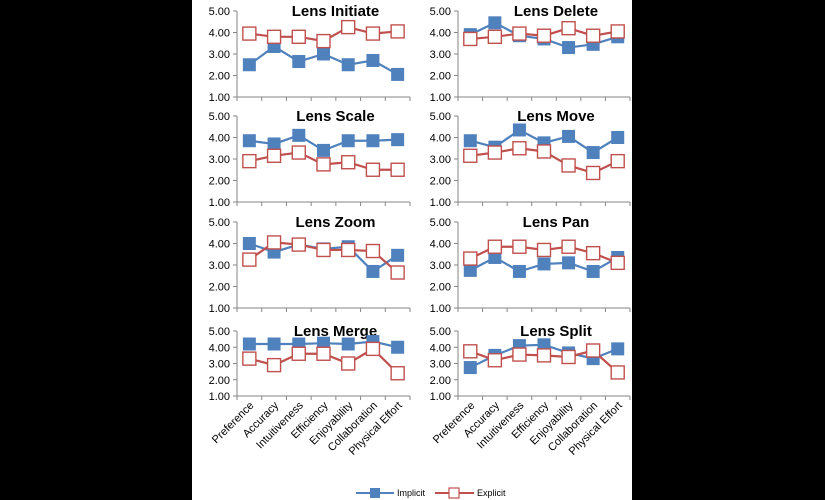 The width and height of the screenshot is (825, 500). I want to click on chart-title: Lens Delete, so click(556, 11).